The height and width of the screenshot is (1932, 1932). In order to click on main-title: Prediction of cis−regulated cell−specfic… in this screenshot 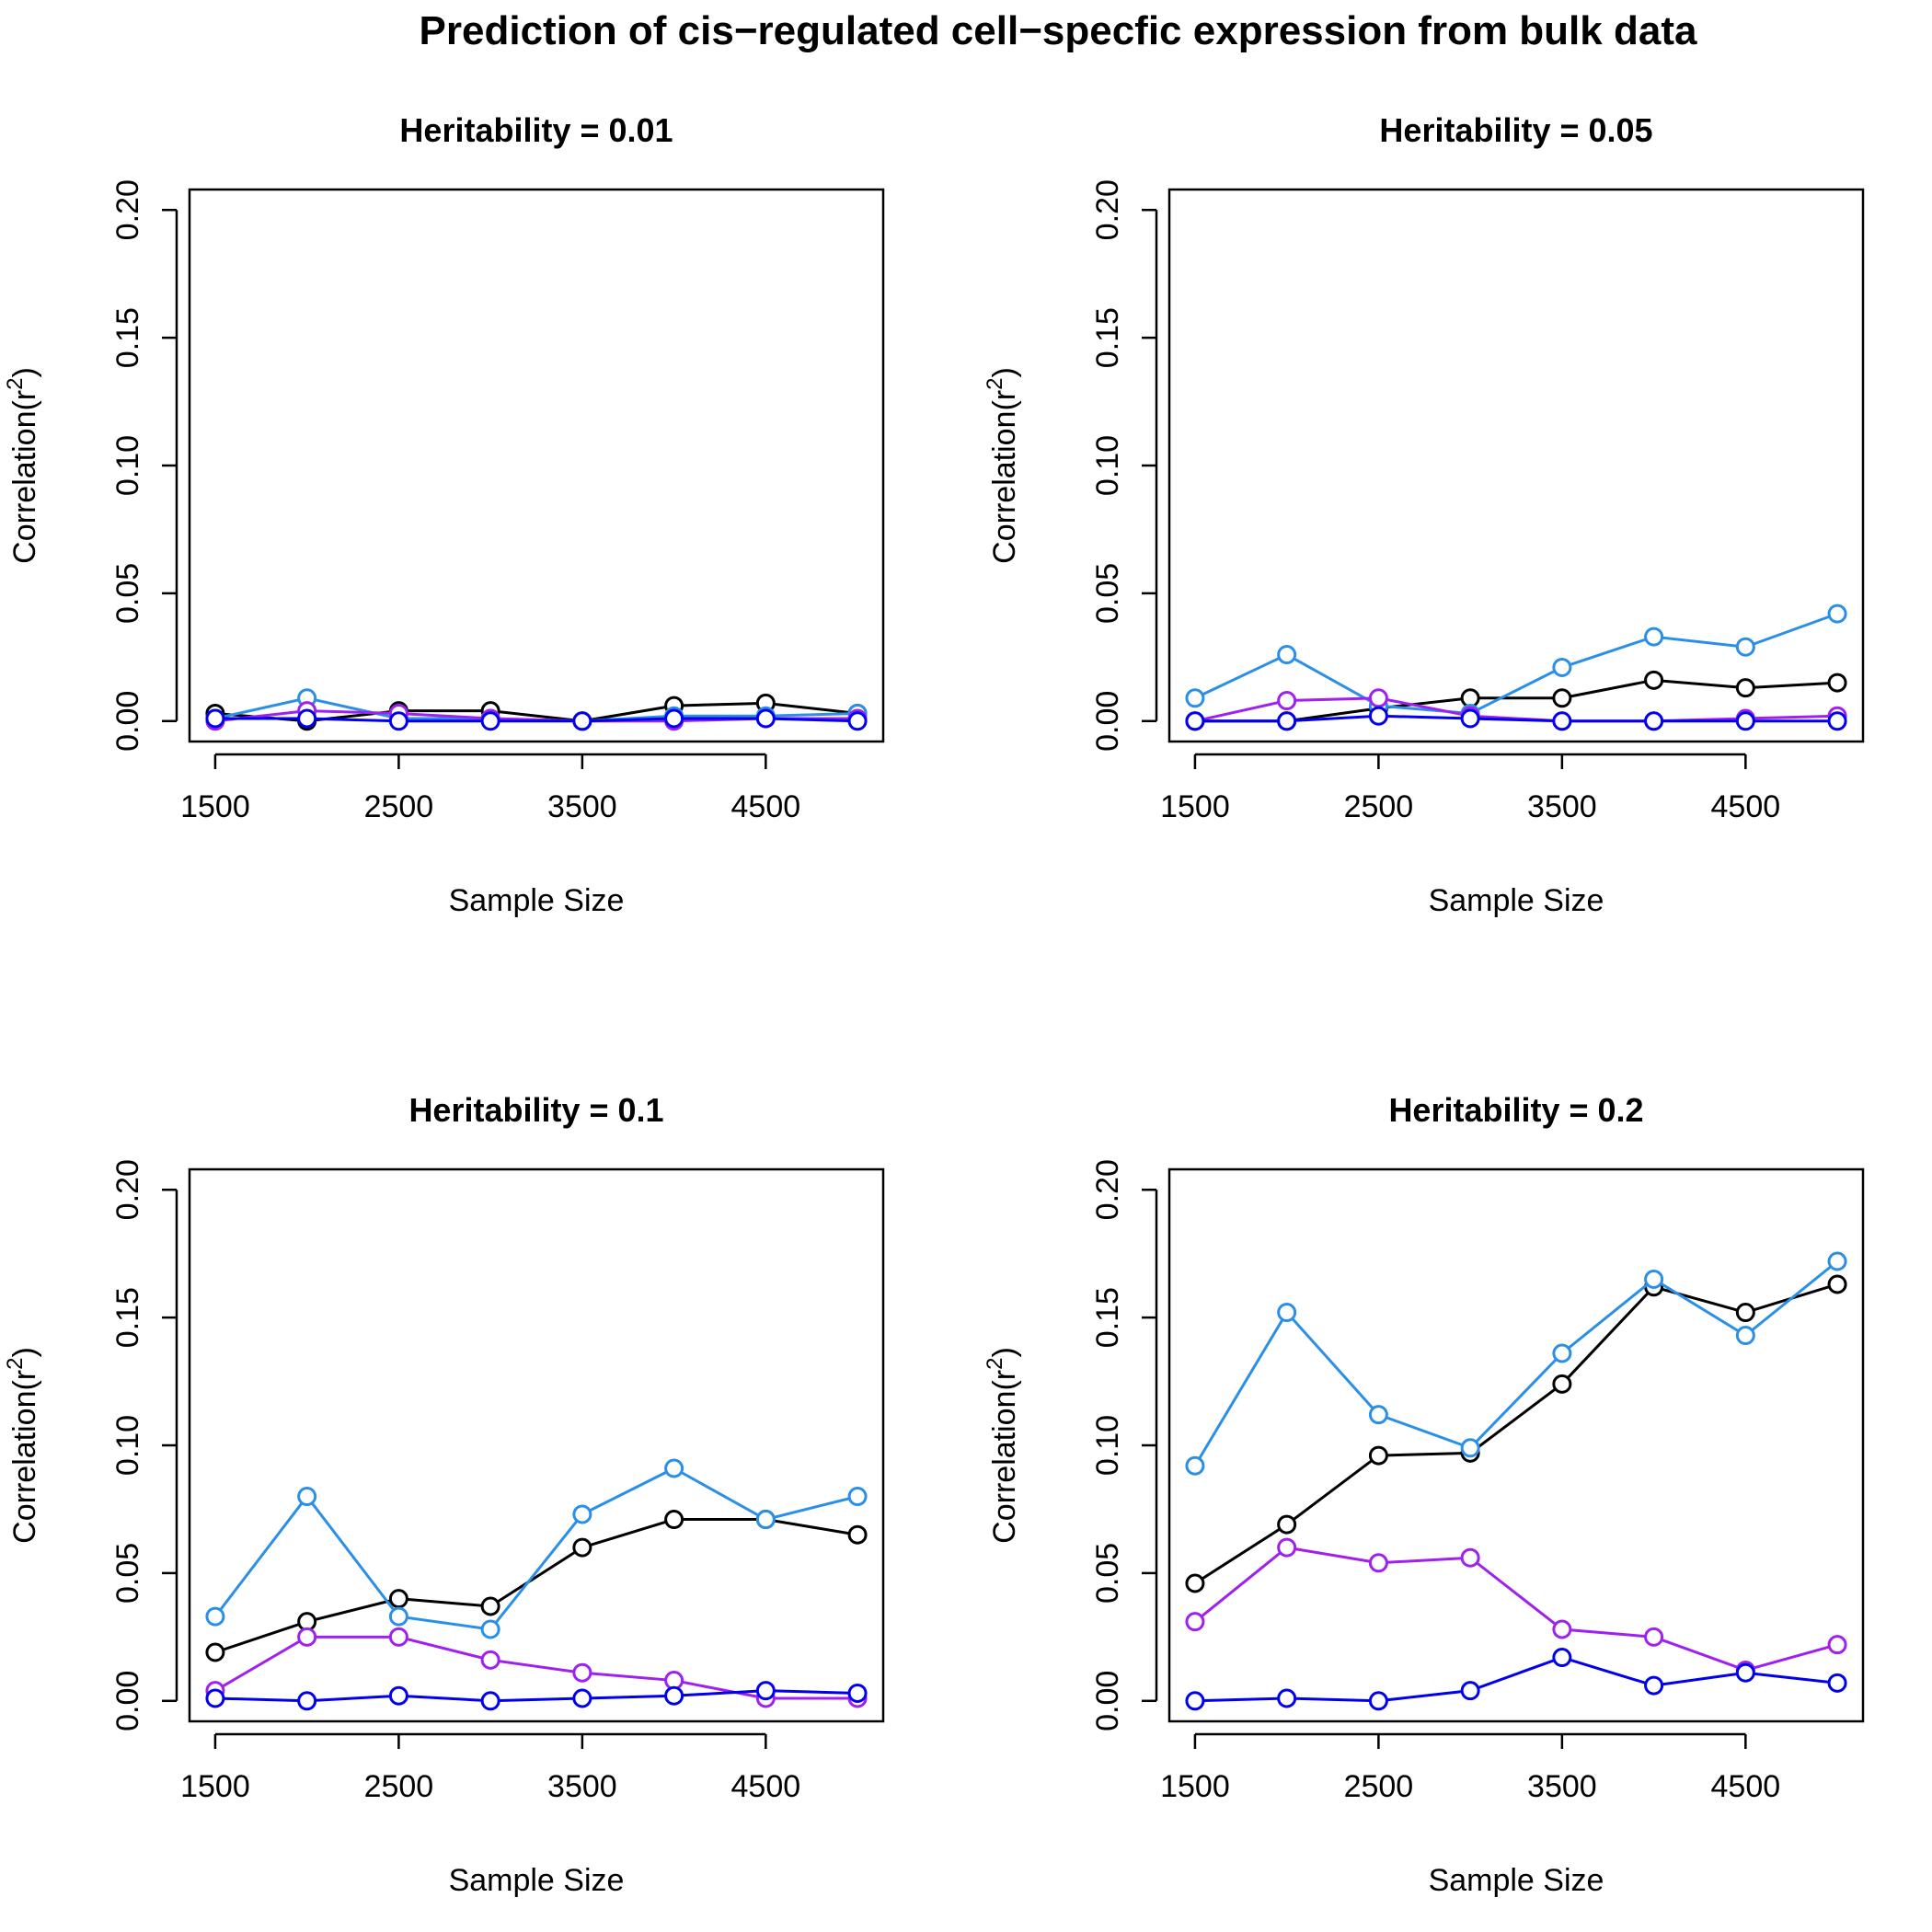, I will do `click(1058, 30)`.